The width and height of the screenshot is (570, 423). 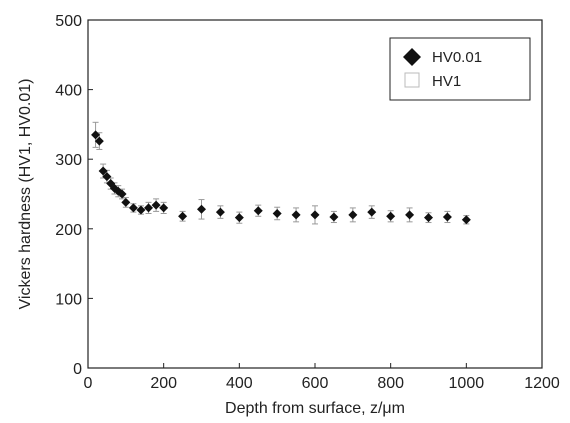 I want to click on x-axis: 0 200 400 600 800 1000 1200, so click(x=322, y=377).